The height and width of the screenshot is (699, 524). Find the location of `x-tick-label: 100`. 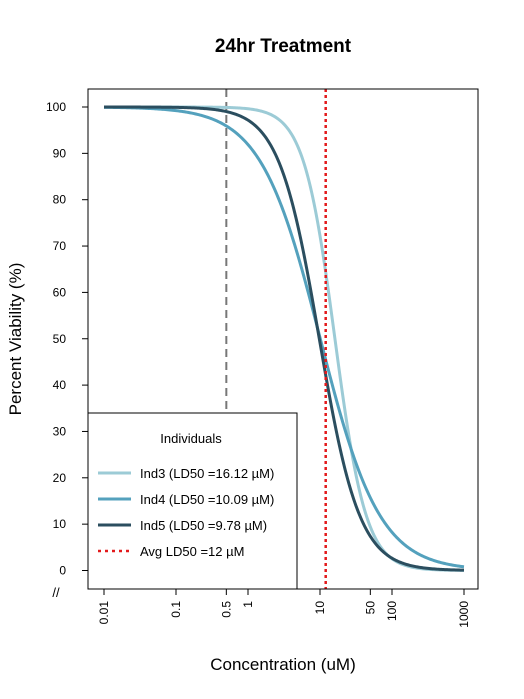

x-tick-label: 100 is located at coordinates (392, 611).